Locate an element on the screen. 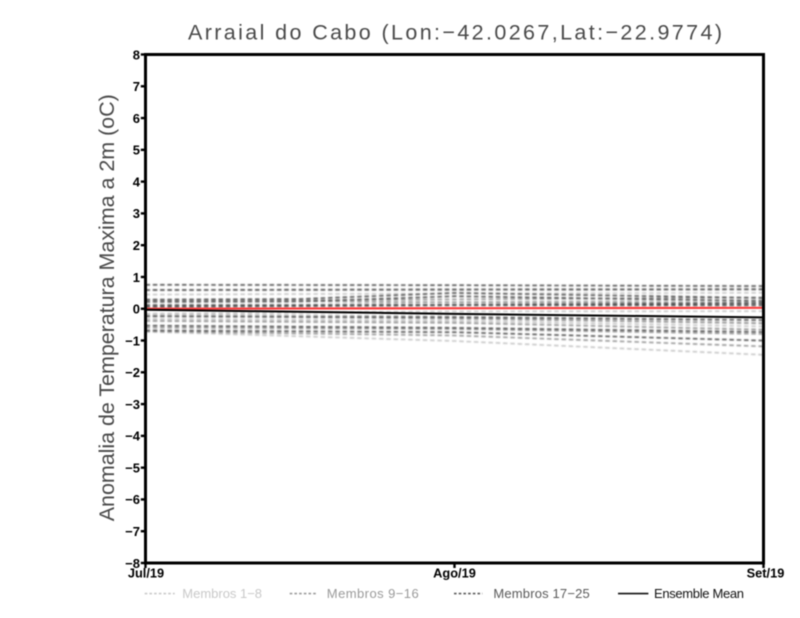 This screenshot has height=618, width=800. svg-text: −7 is located at coordinates (132, 531).